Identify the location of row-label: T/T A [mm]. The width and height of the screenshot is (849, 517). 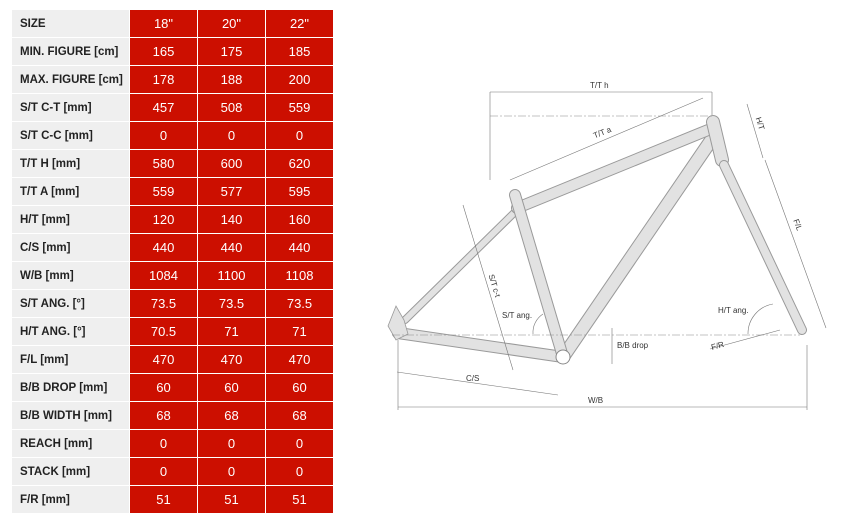
(70, 191).